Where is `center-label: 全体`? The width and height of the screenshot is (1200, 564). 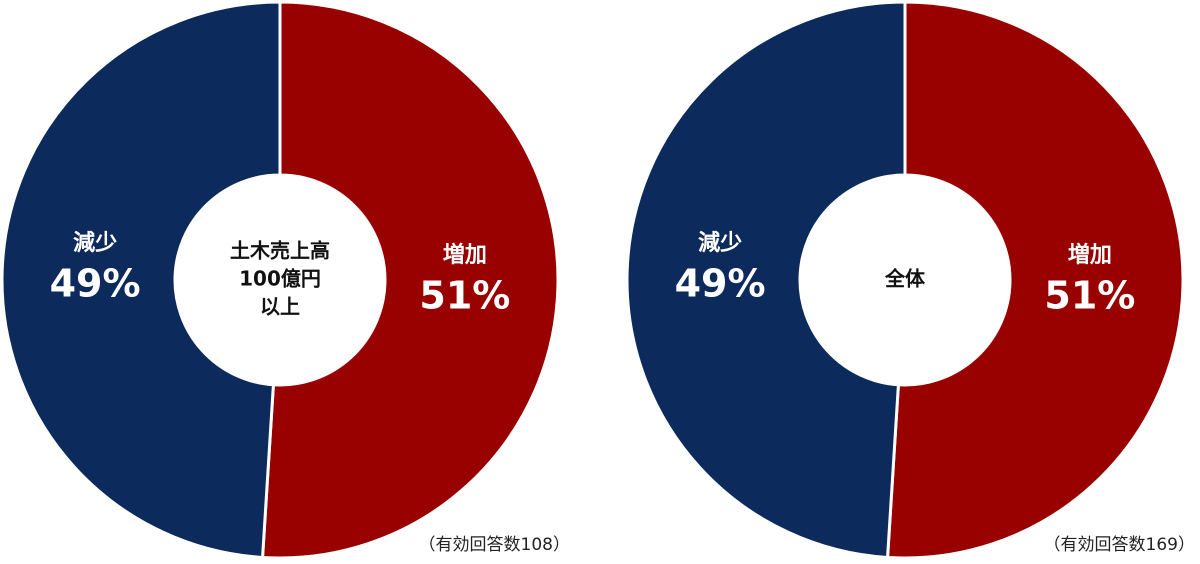
center-label: 全体 is located at coordinates (905, 279).